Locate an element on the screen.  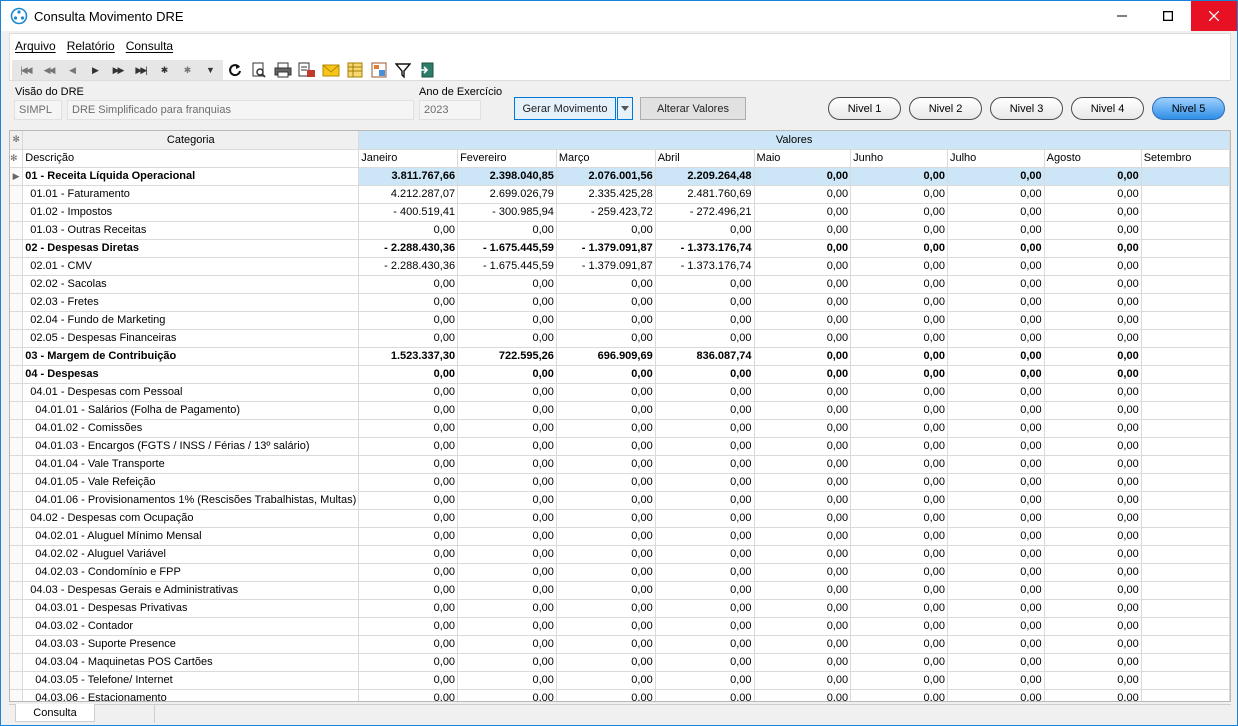
row-description: 04.02.01 - Aluguel Mínimo Mensal is located at coordinates (191, 536).